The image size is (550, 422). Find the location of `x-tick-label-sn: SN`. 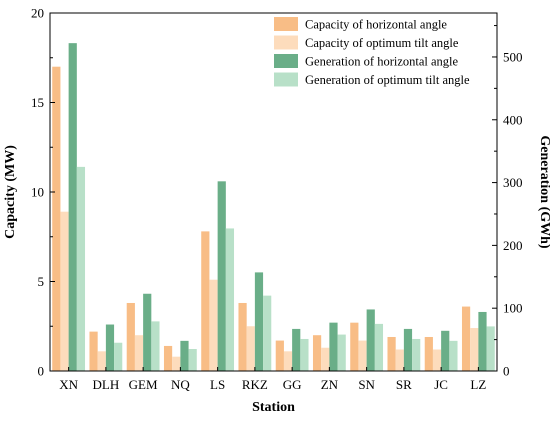

x-tick-label-sn: SN is located at coordinates (366, 384).